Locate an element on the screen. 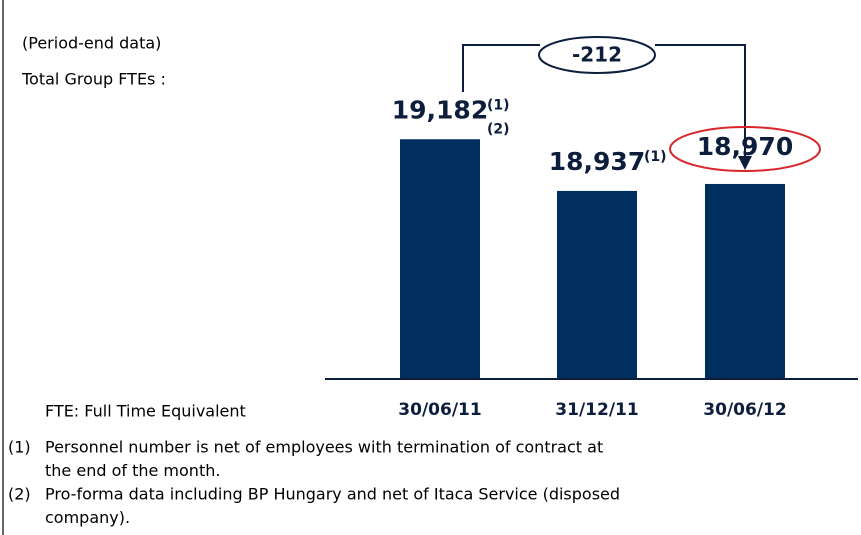 Image resolution: width=861 pixels, height=535 pixels. highlight-ellipse is located at coordinates (745, 149).